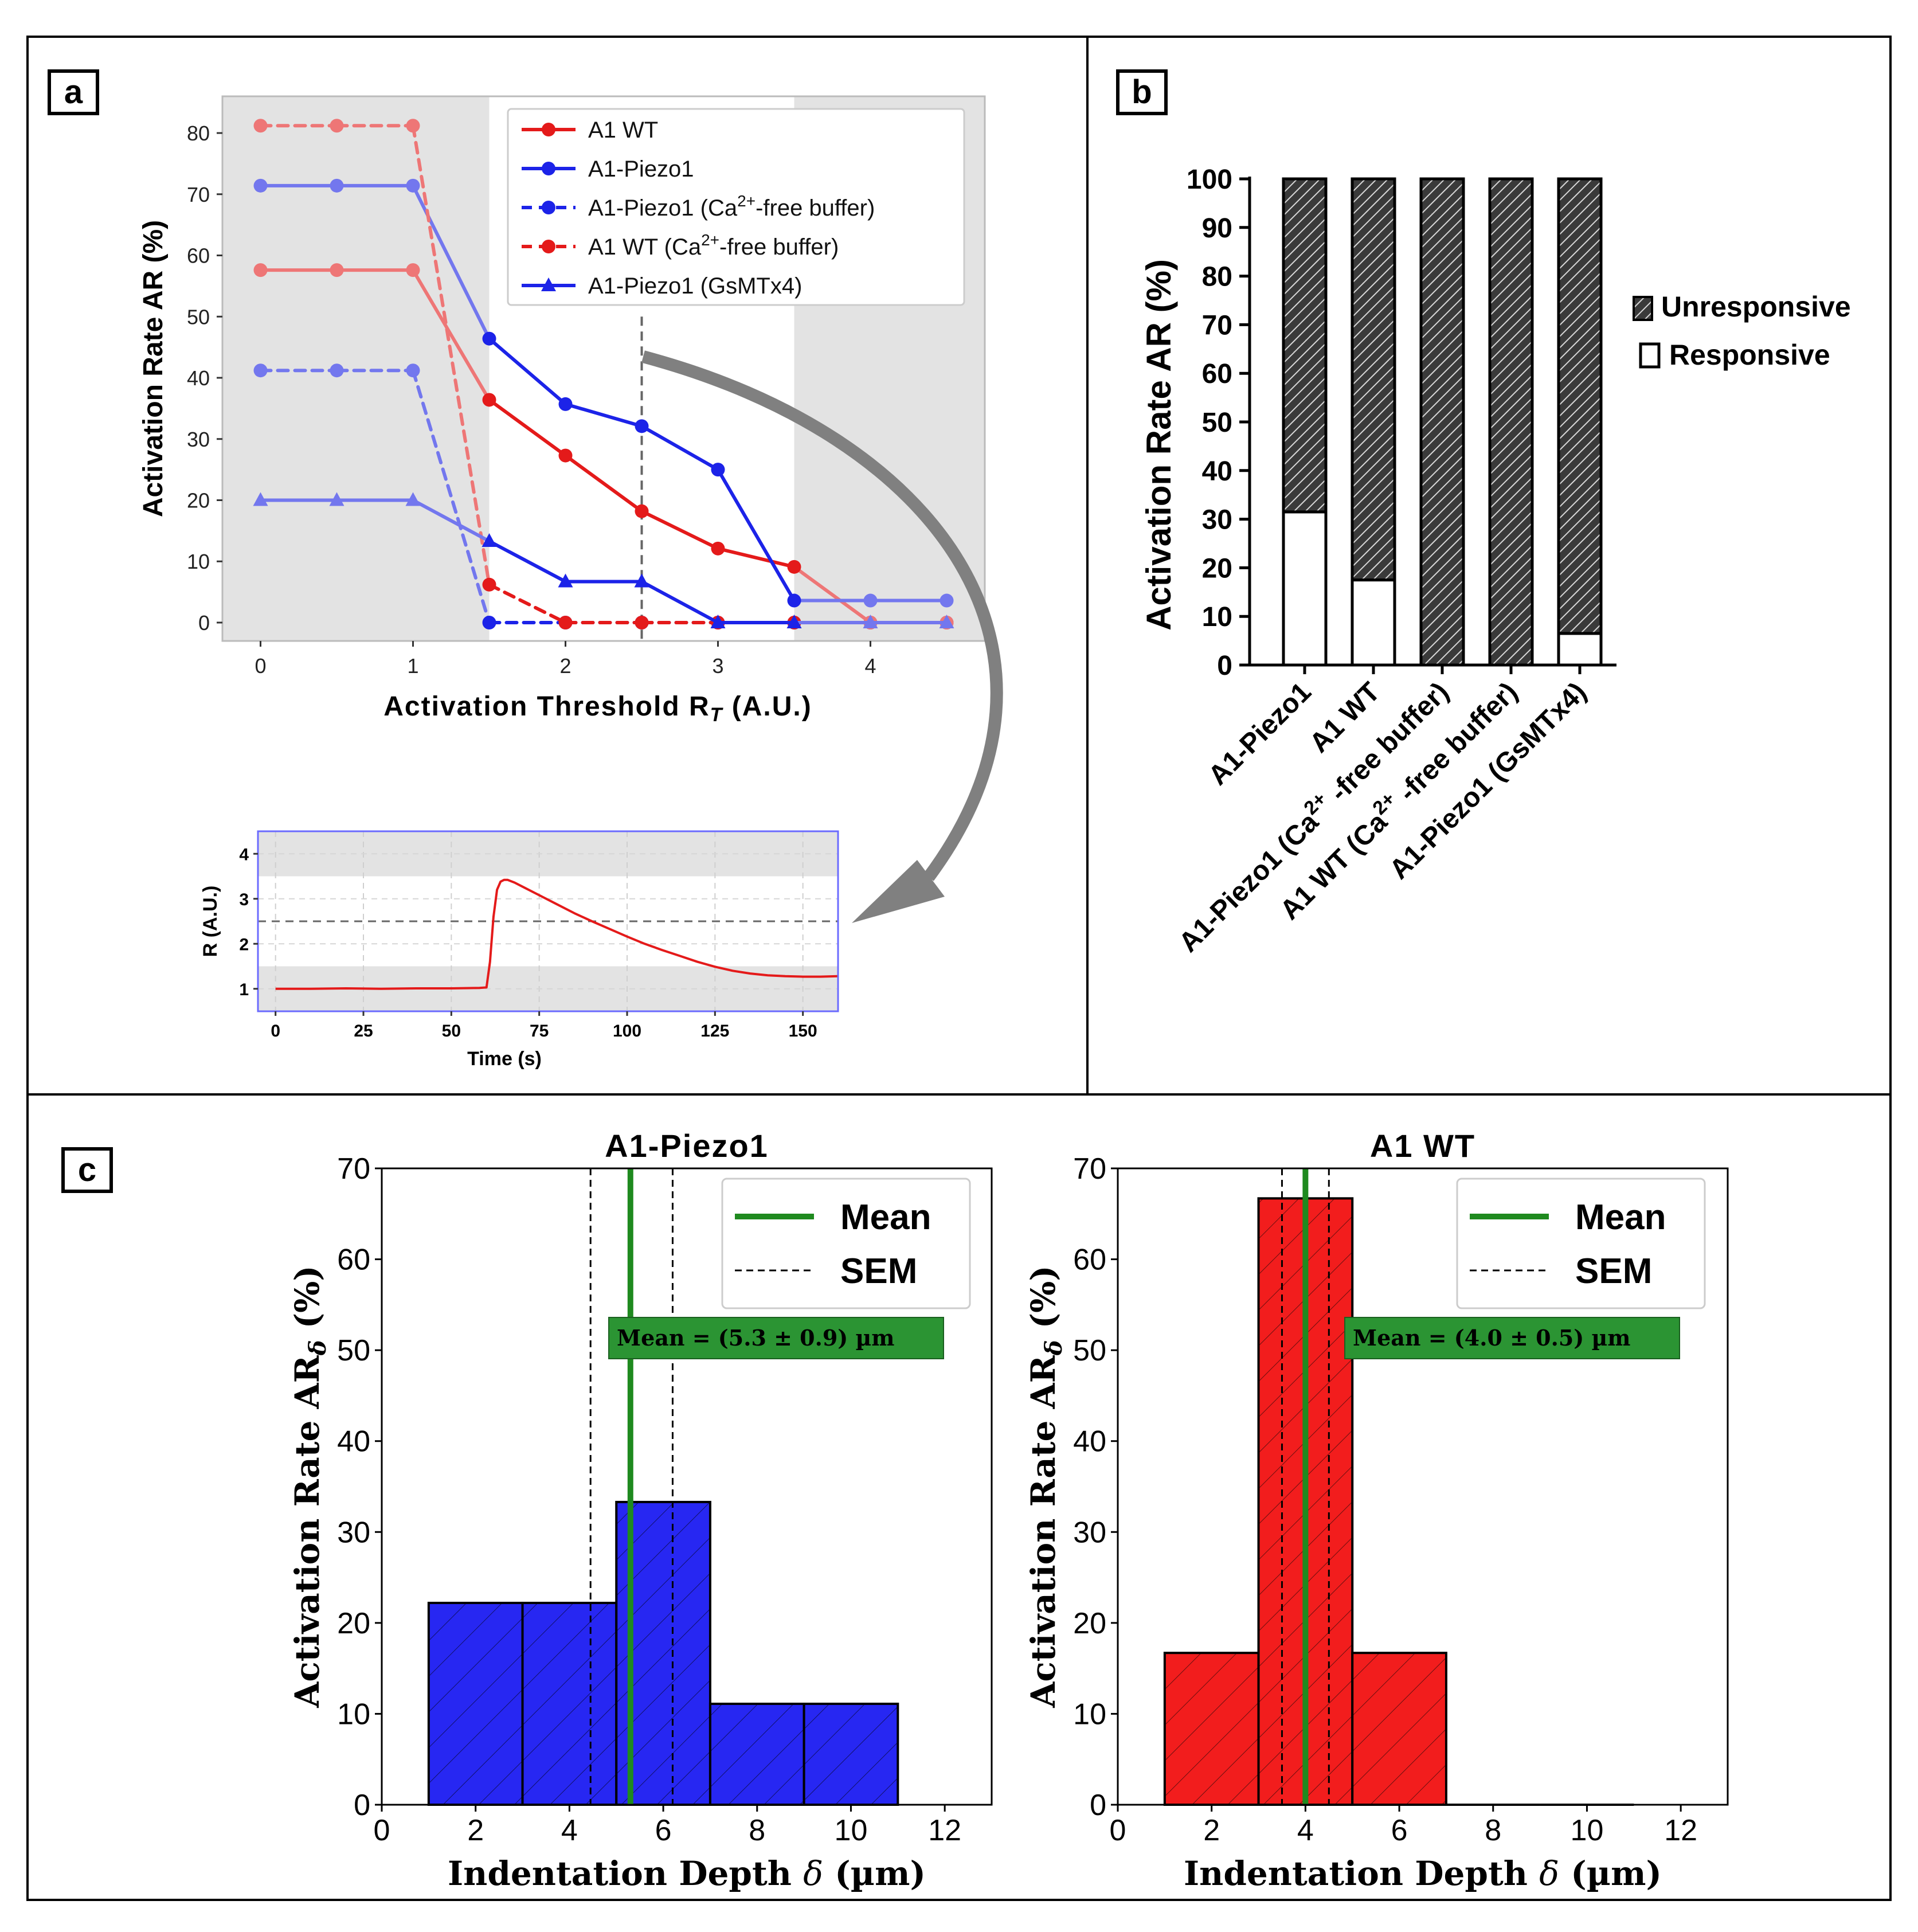 Image resolution: width=1918 pixels, height=1932 pixels. I want to click on legend-box, so click(846, 1243).